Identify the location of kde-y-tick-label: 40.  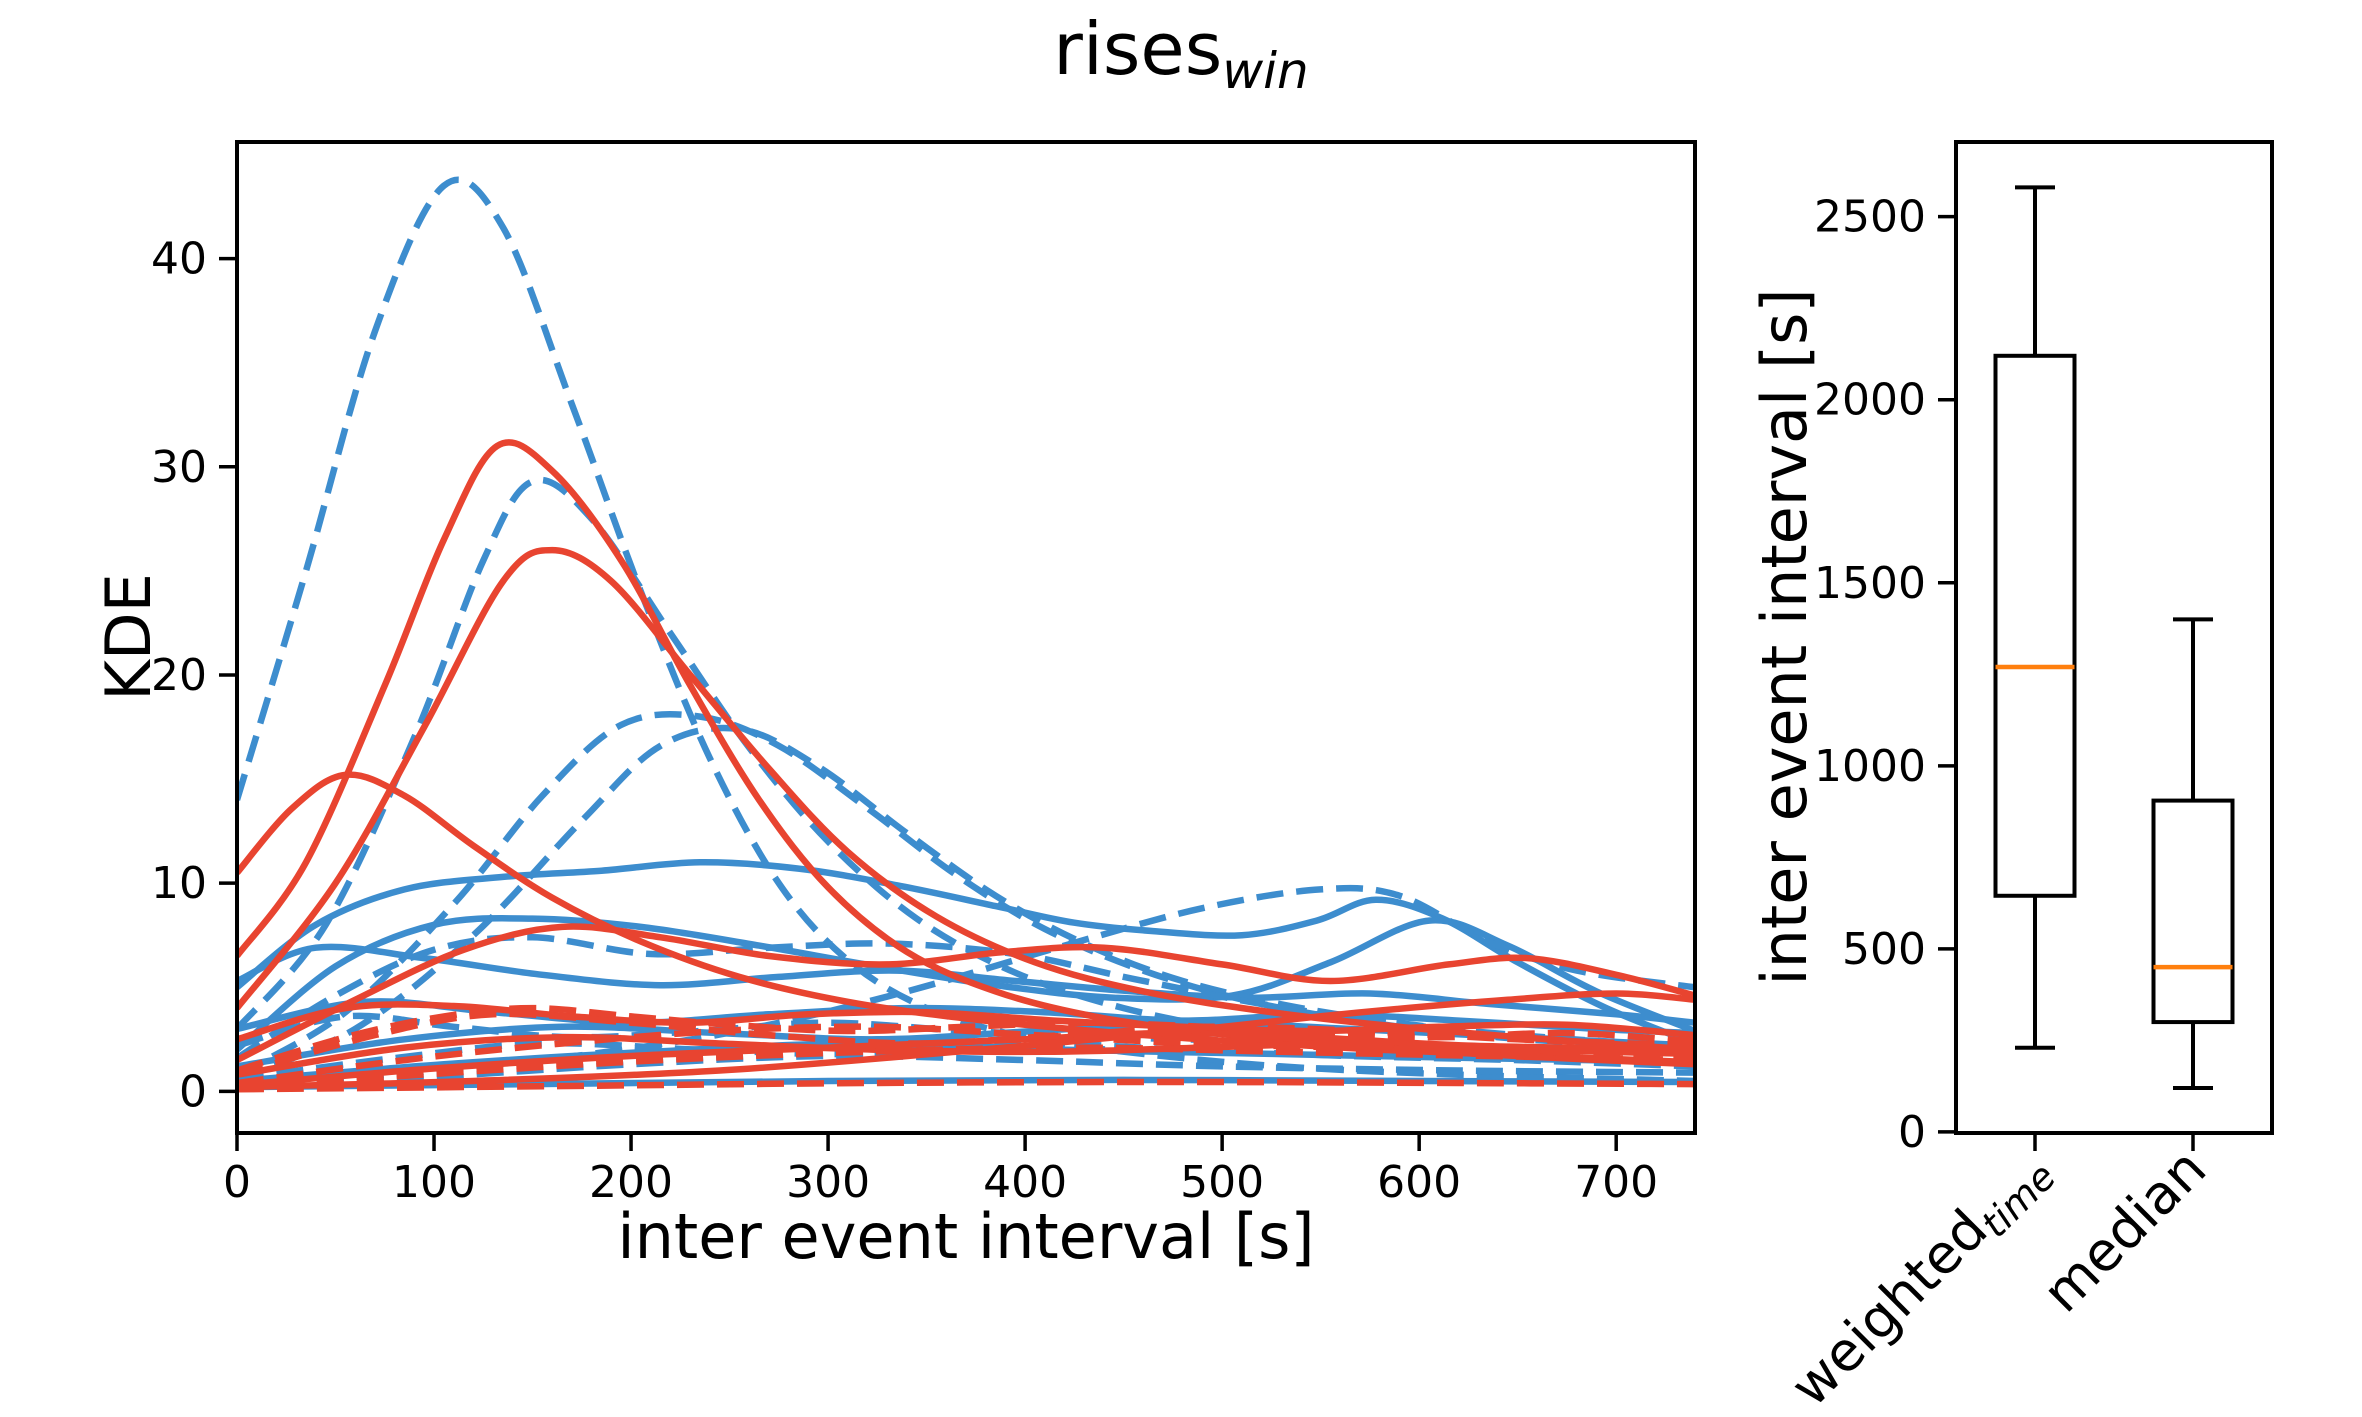
(179, 259).